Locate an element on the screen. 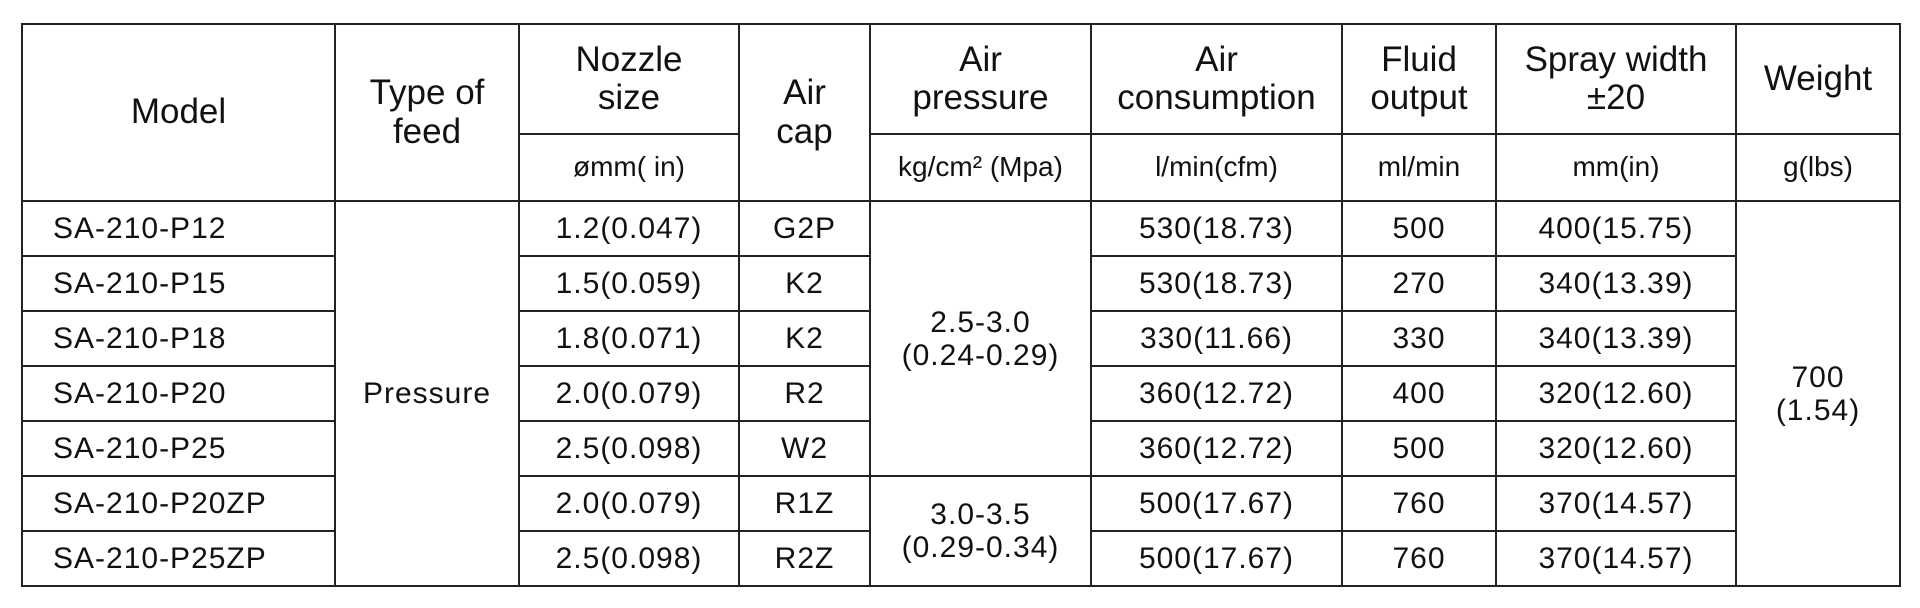 This screenshot has height=608, width=1920. unit-cell: ml/min is located at coordinates (1419, 167).